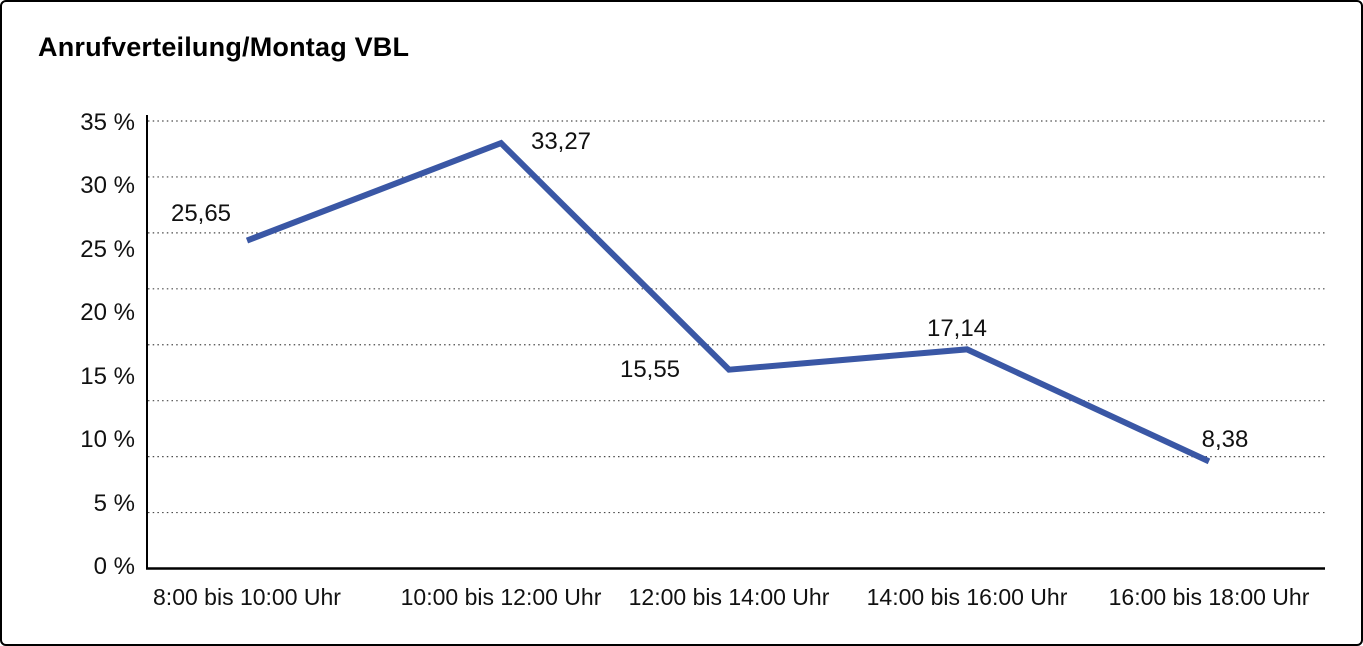 Image resolution: width=1363 pixels, height=646 pixels. I want to click on y-axis-tick-label: 10 %, so click(107, 440).